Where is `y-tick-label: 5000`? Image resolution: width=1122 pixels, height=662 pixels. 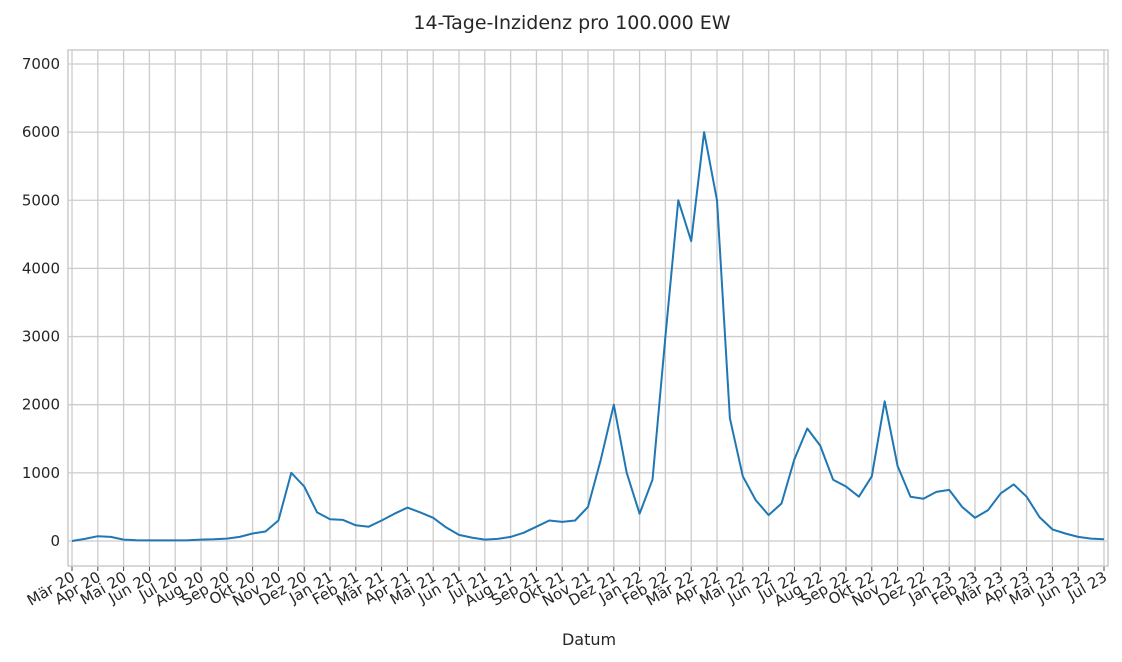
y-tick-label: 5000 is located at coordinates (41, 200).